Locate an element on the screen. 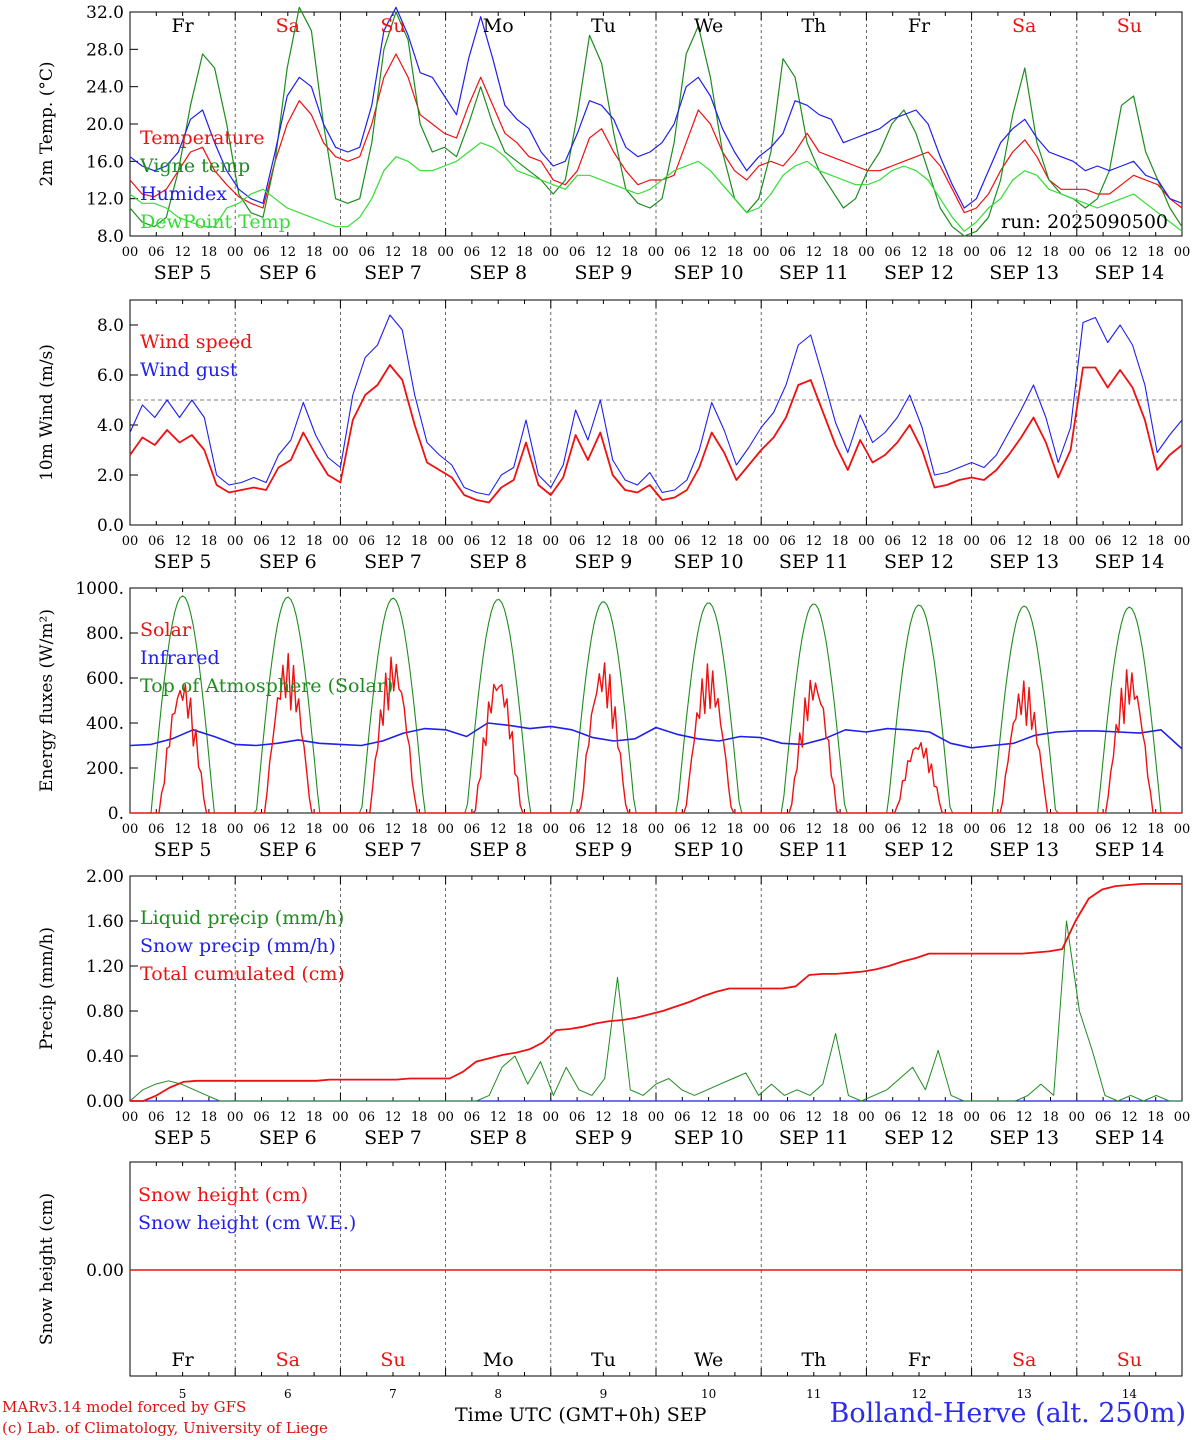  weekday-label: Fr is located at coordinates (182, 1360).